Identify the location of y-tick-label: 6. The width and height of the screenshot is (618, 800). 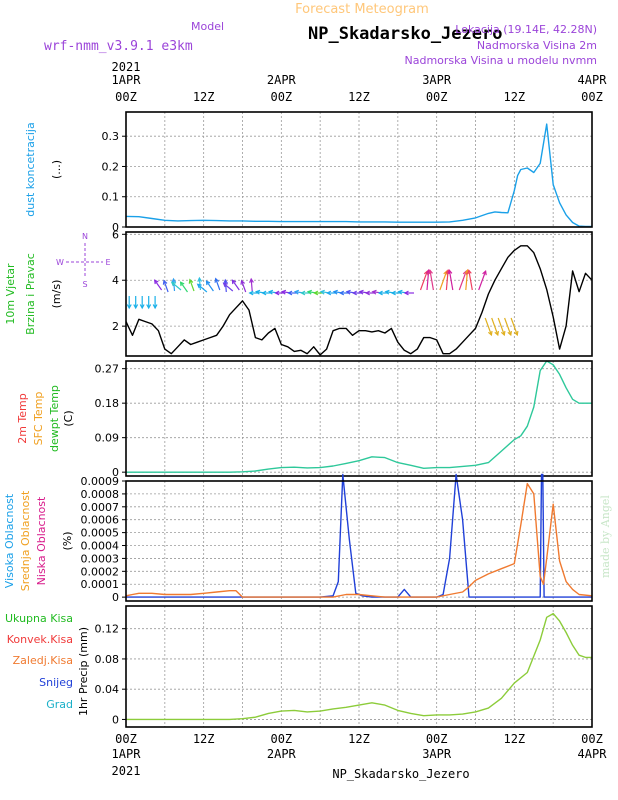
(115, 234).